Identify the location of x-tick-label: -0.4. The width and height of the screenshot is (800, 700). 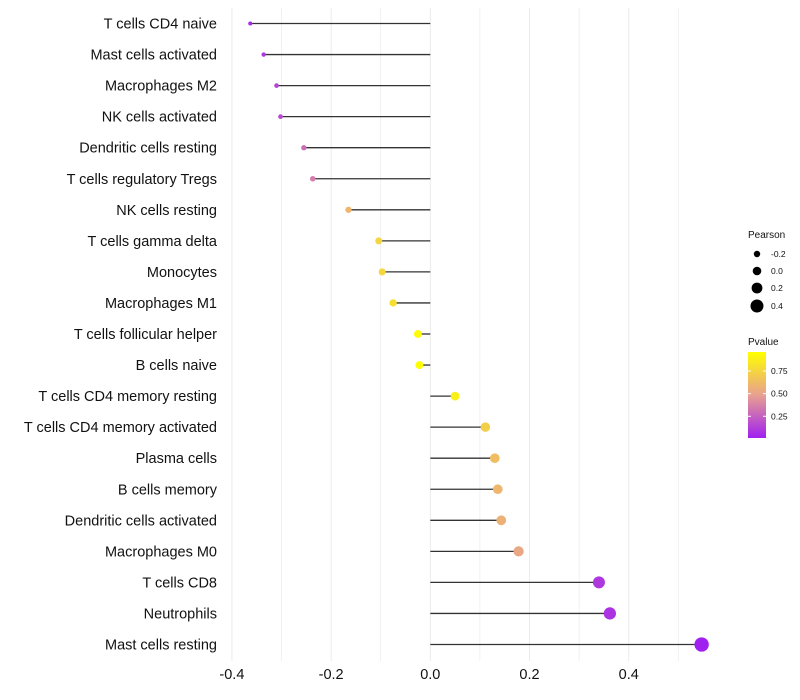
(231, 675).